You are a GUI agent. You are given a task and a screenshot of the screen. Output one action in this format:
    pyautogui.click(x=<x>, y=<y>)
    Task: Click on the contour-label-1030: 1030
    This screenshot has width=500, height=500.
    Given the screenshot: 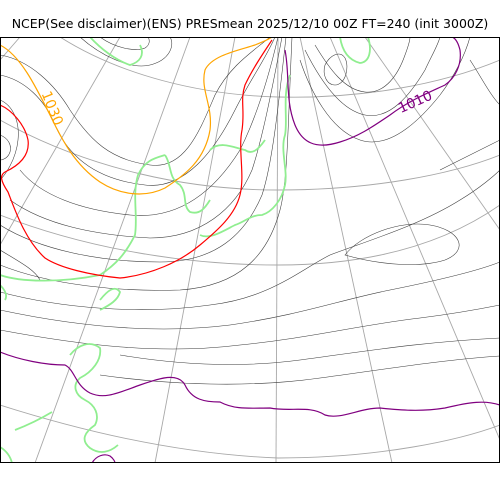 What is the action you would take?
    pyautogui.click(x=52, y=108)
    